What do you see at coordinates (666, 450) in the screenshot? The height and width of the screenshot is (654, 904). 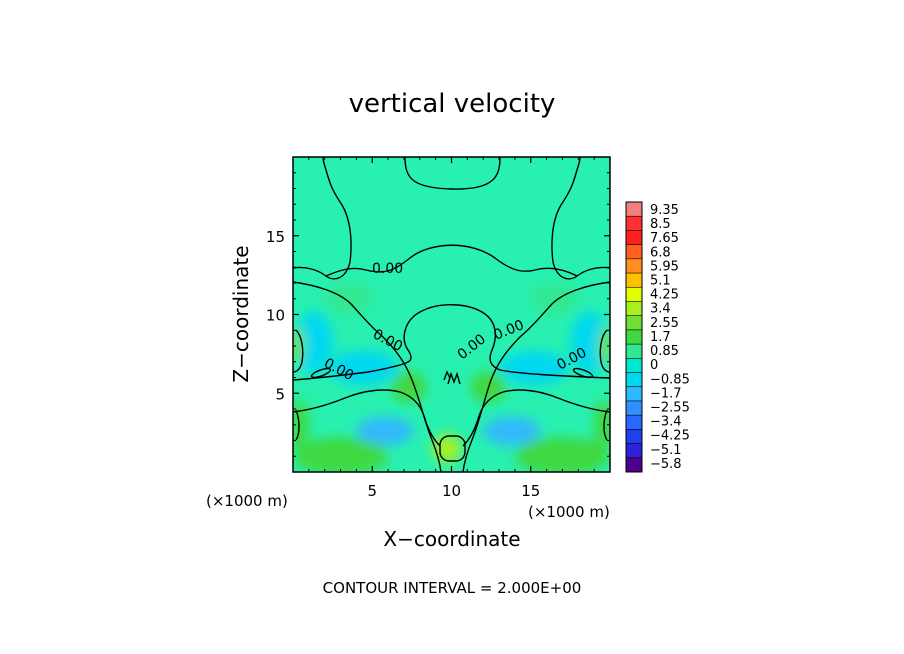 I see `colorbar-label: −5.1` at bounding box center [666, 450].